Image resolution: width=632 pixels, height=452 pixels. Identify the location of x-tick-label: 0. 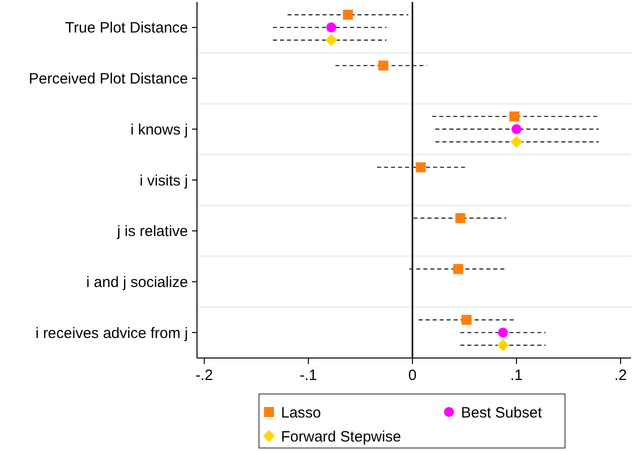
(412, 375).